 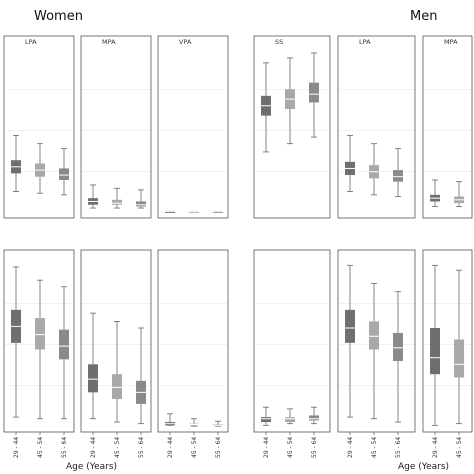 What do you see at coordinates (279, 42) in the screenshot?
I see `panel-label: SS` at bounding box center [279, 42].